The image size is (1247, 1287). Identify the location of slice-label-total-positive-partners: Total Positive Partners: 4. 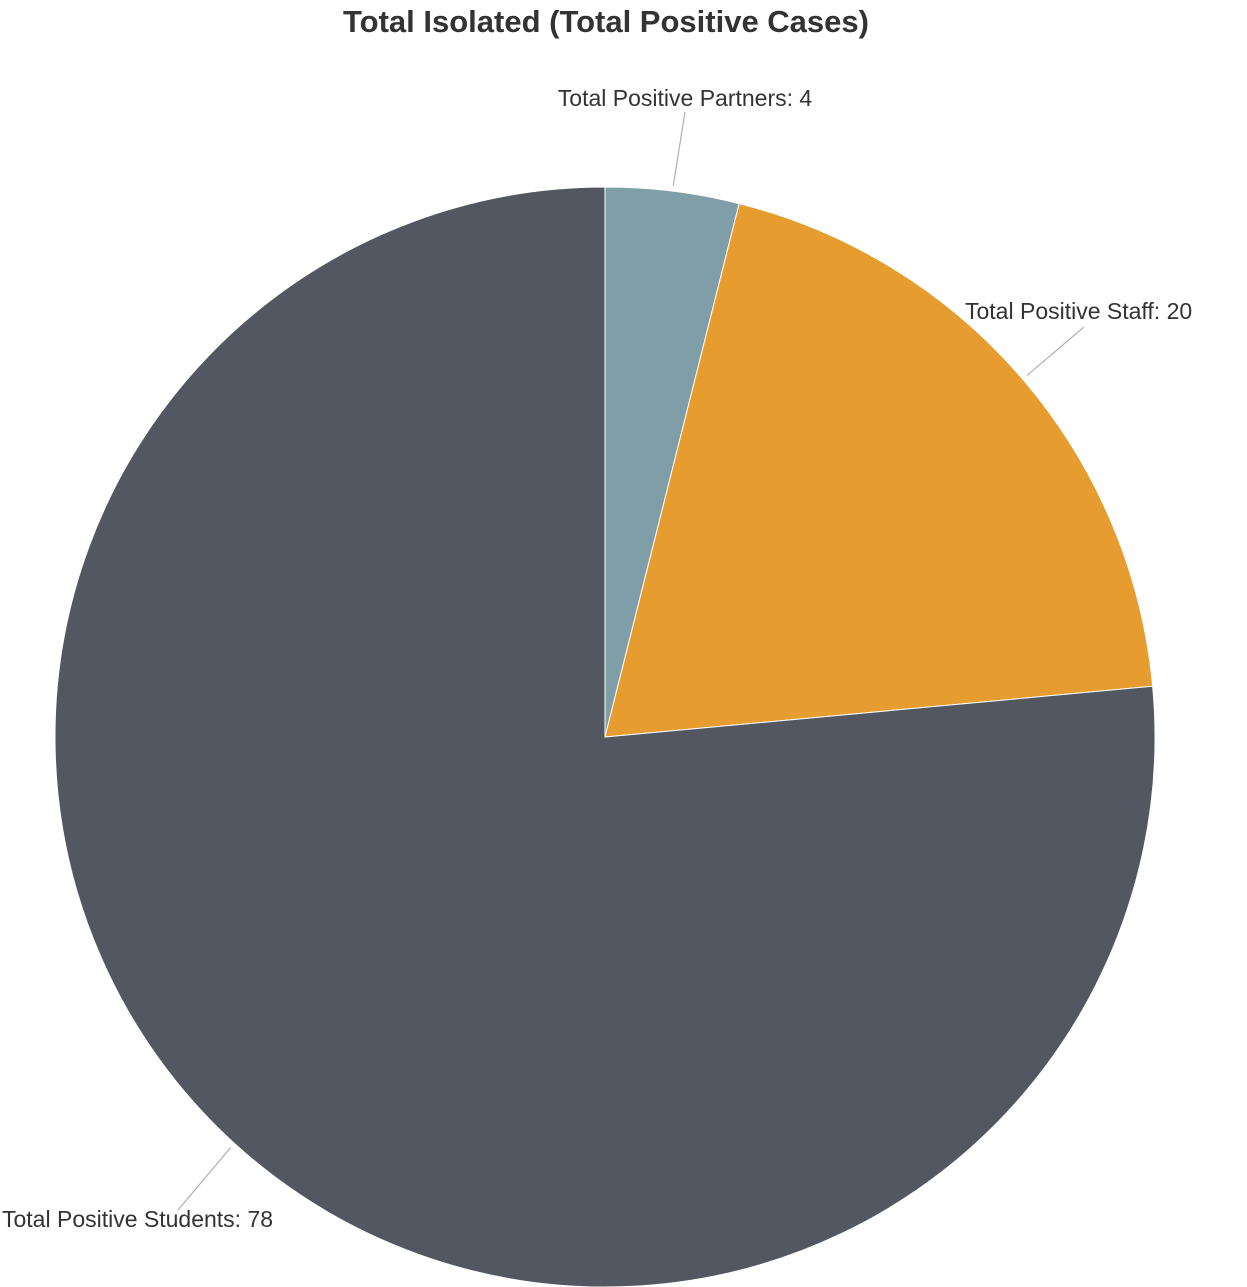
(685, 98).